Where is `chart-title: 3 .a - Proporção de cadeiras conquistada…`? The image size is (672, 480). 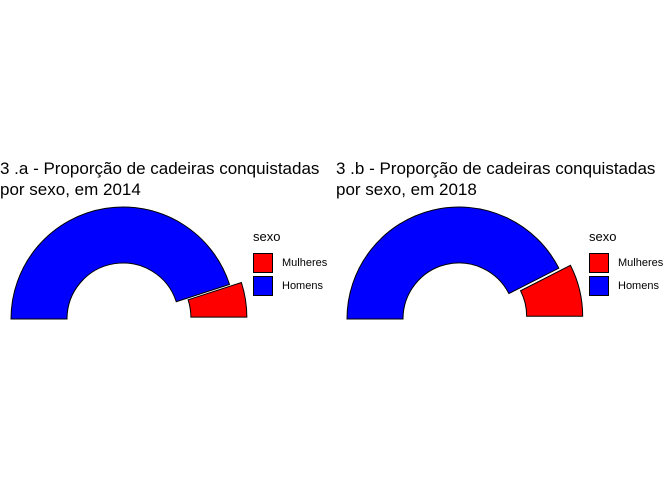
chart-title: 3 .a - Proporção de cadeiras conquistada… is located at coordinates (159, 179).